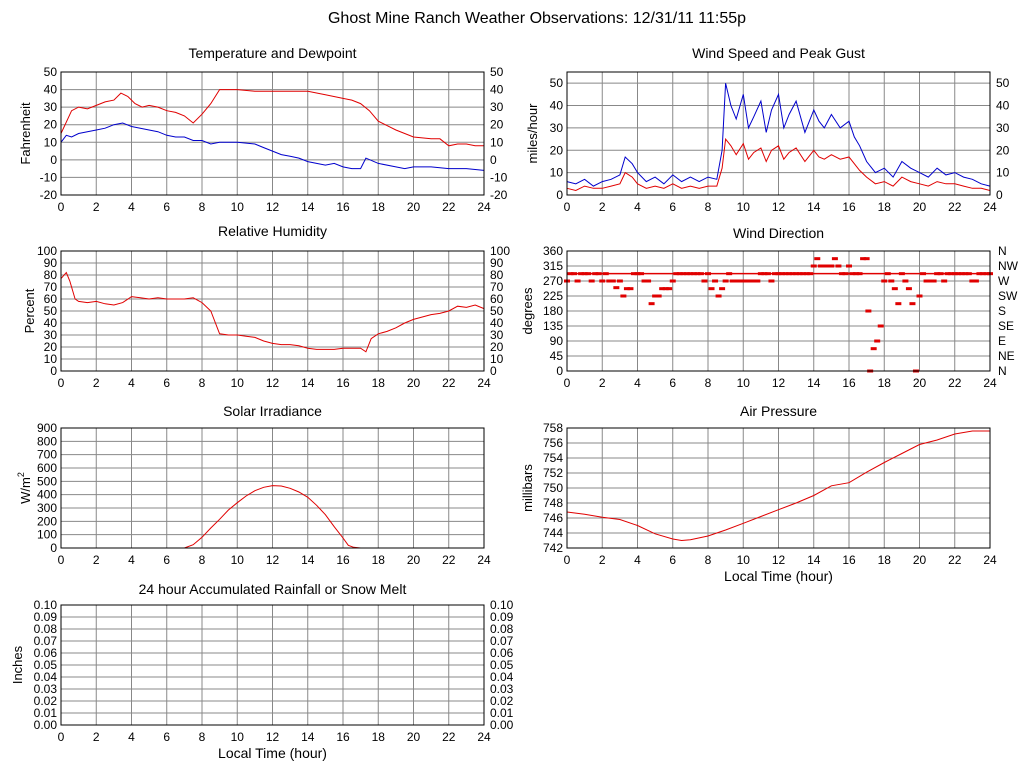  What do you see at coordinates (567, 207) in the screenshot?
I see `wind-speed-xtick-label: 0` at bounding box center [567, 207].